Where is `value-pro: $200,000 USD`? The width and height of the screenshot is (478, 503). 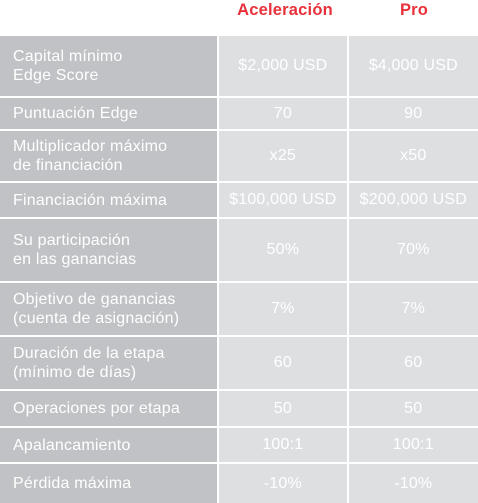
value-pro: $200,000 USD is located at coordinates (413, 200).